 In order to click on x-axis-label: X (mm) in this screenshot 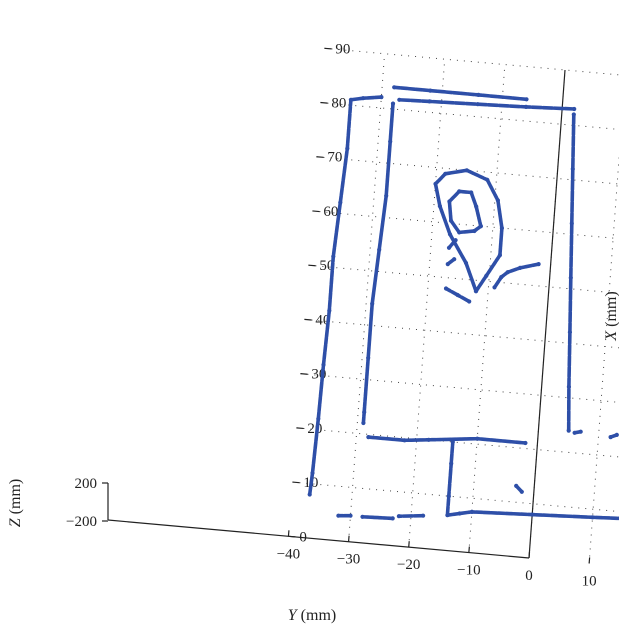, I will do `click(611, 316)`.